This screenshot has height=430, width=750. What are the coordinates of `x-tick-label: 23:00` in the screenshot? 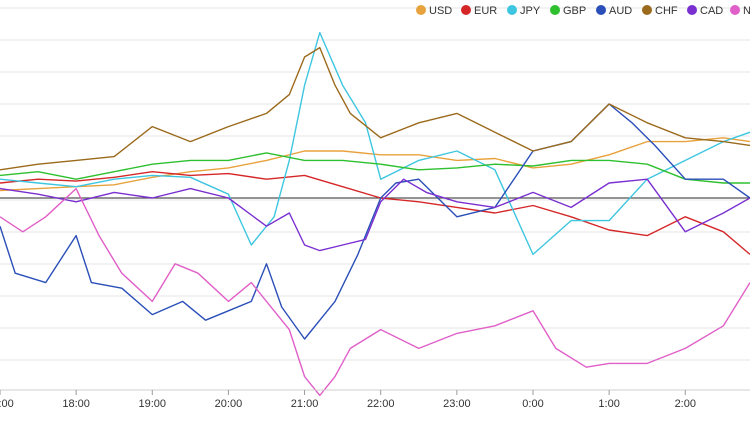 It's located at (457, 404).